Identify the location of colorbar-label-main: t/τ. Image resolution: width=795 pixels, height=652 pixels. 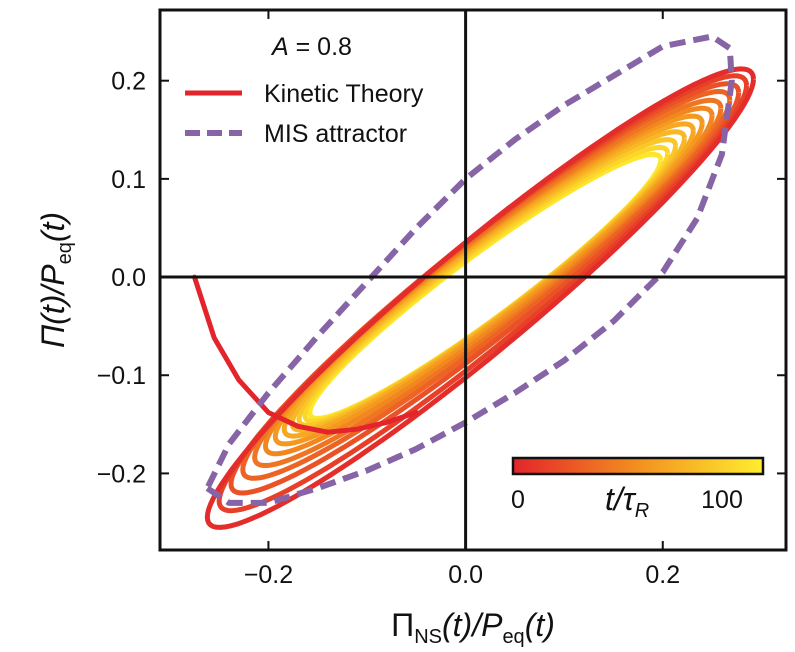
(621, 499).